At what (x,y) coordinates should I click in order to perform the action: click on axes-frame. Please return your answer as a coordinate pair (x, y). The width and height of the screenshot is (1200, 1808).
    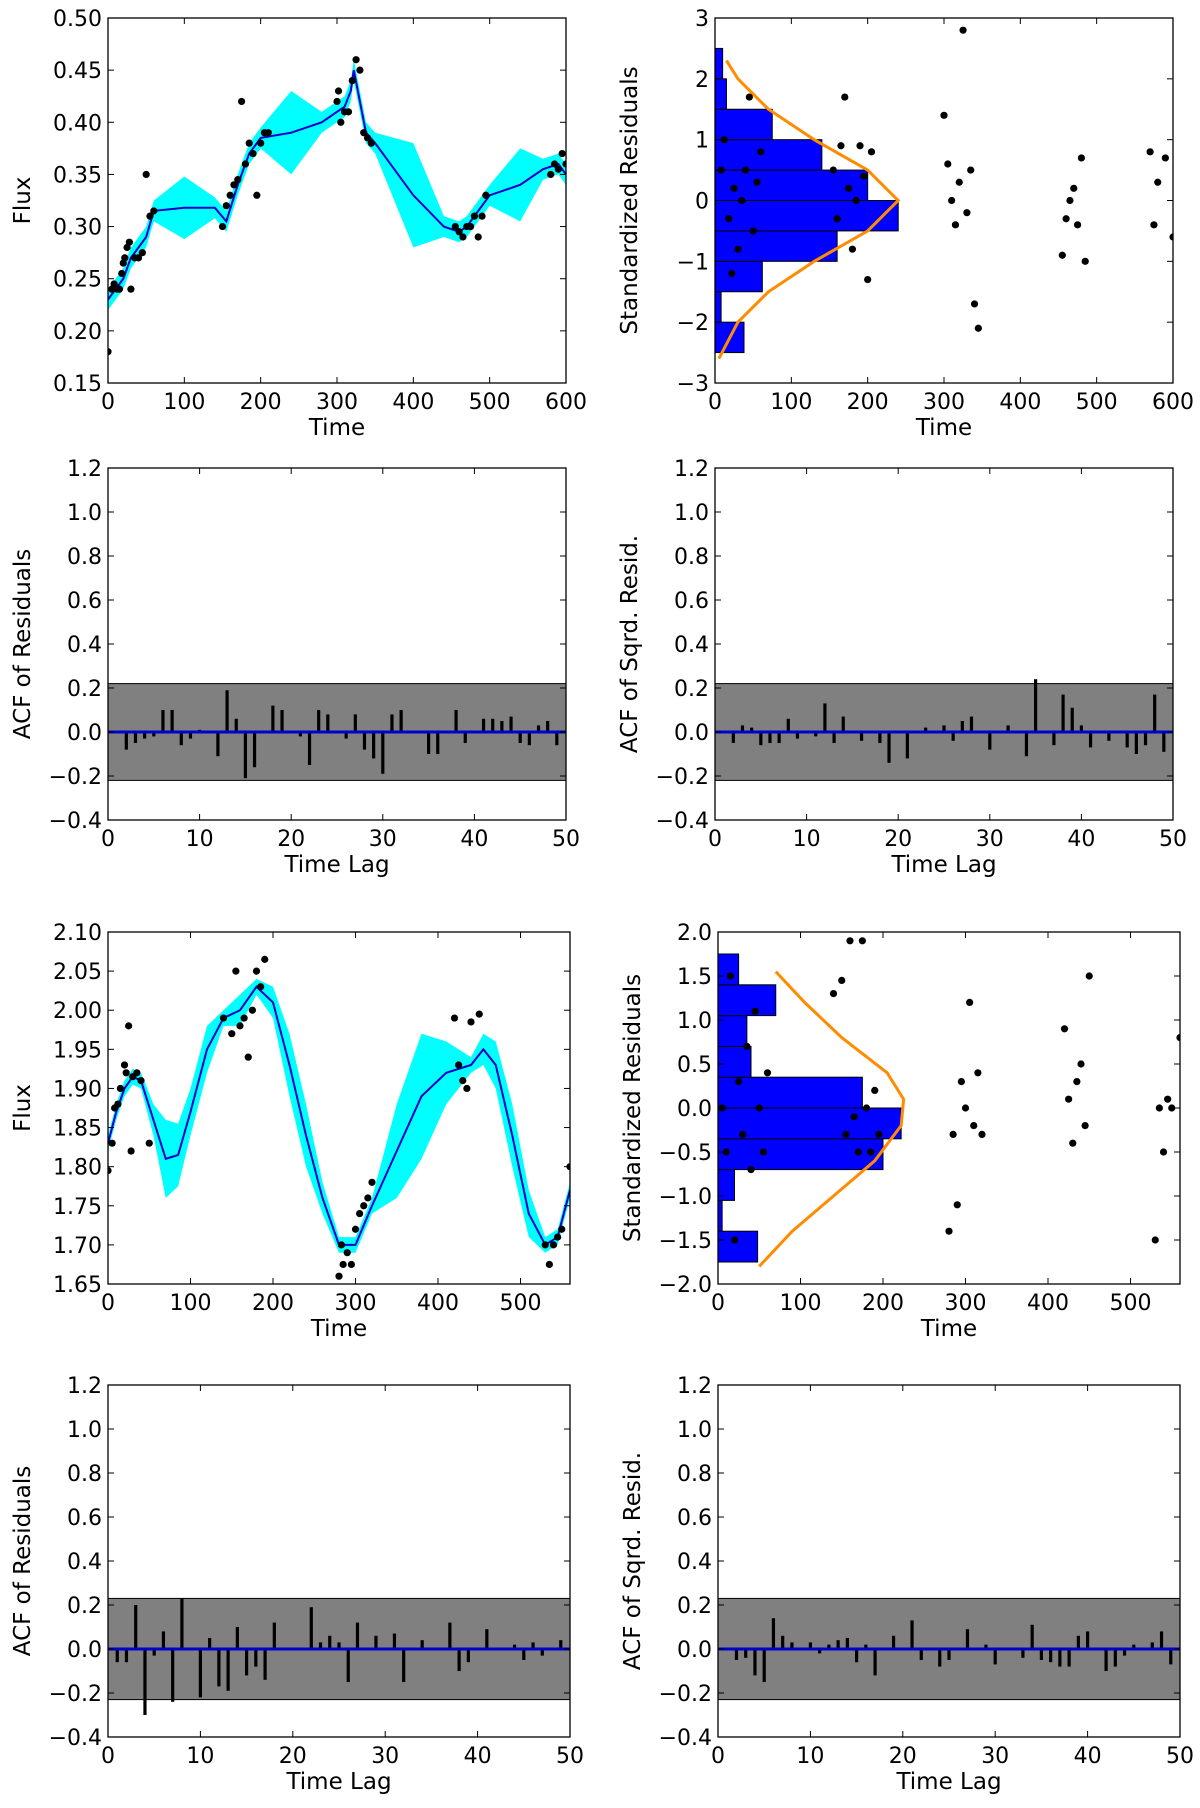
    Looking at the image, I should click on (339, 1108).